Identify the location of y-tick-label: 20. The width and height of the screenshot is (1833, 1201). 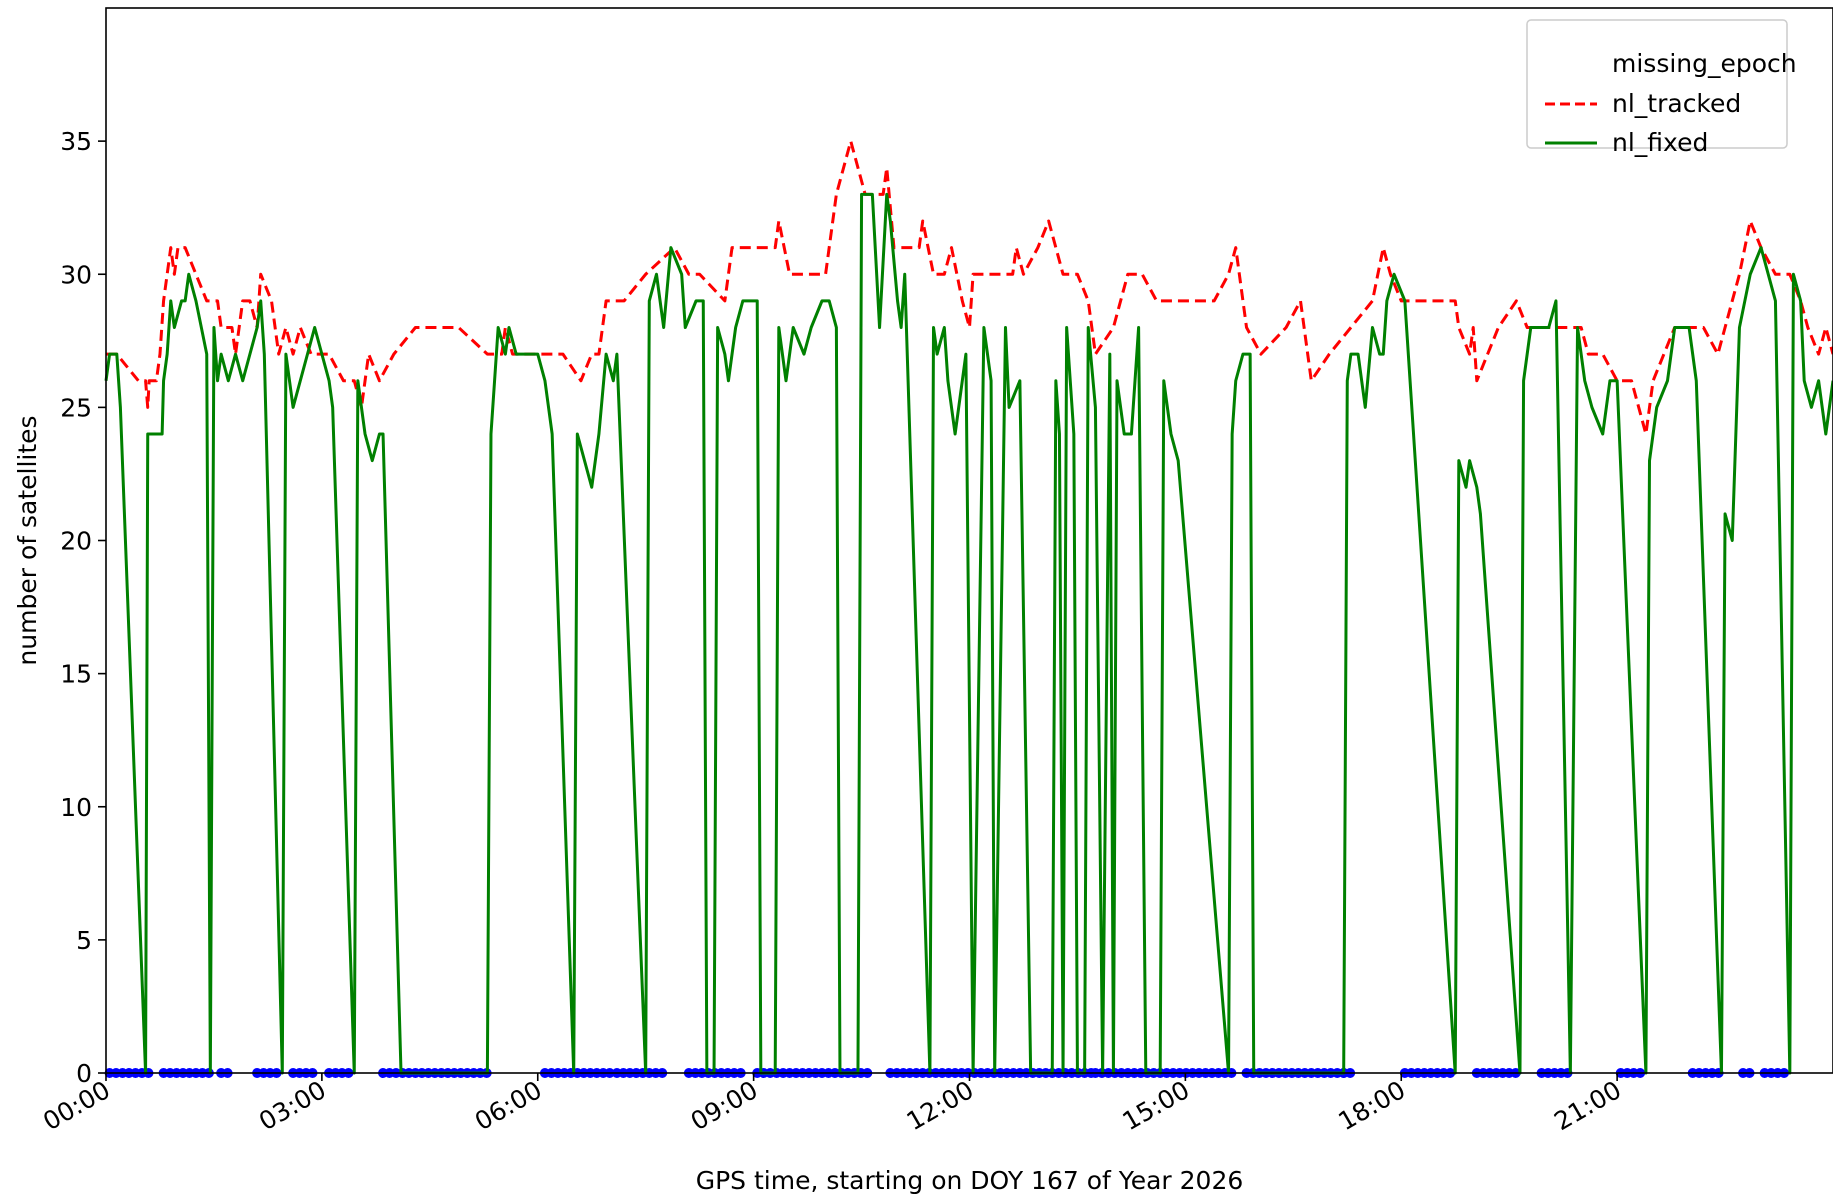
(76, 541).